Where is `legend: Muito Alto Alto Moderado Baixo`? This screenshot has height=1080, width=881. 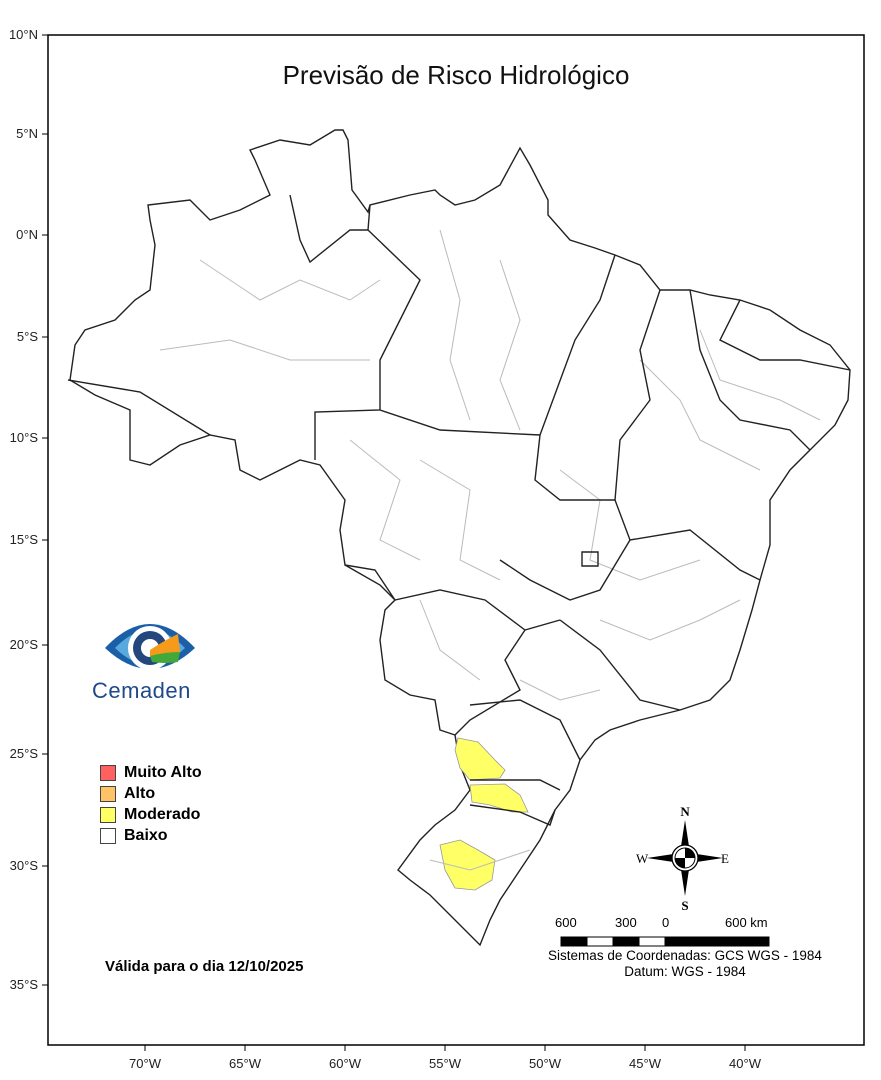 legend: Muito Alto Alto Moderado Baixo is located at coordinates (151, 804).